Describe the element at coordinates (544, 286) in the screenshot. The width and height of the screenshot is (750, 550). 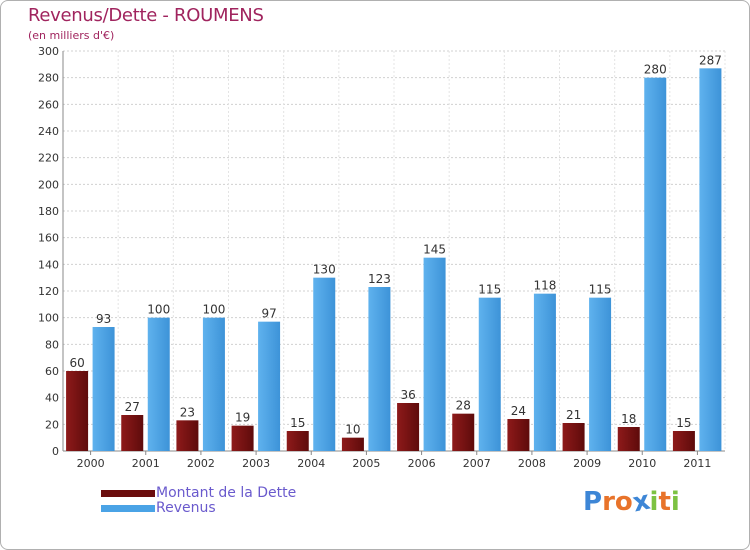
I see `data-label-revenus: 118` at that location.